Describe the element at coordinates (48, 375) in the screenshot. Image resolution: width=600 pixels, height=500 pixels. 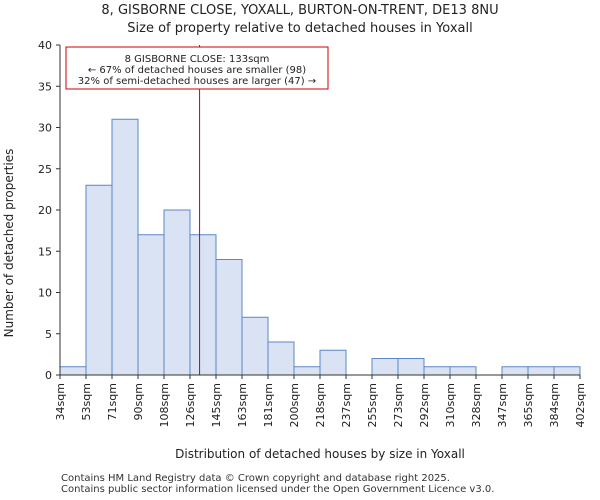
I see `y-tick-label: 0` at that location.